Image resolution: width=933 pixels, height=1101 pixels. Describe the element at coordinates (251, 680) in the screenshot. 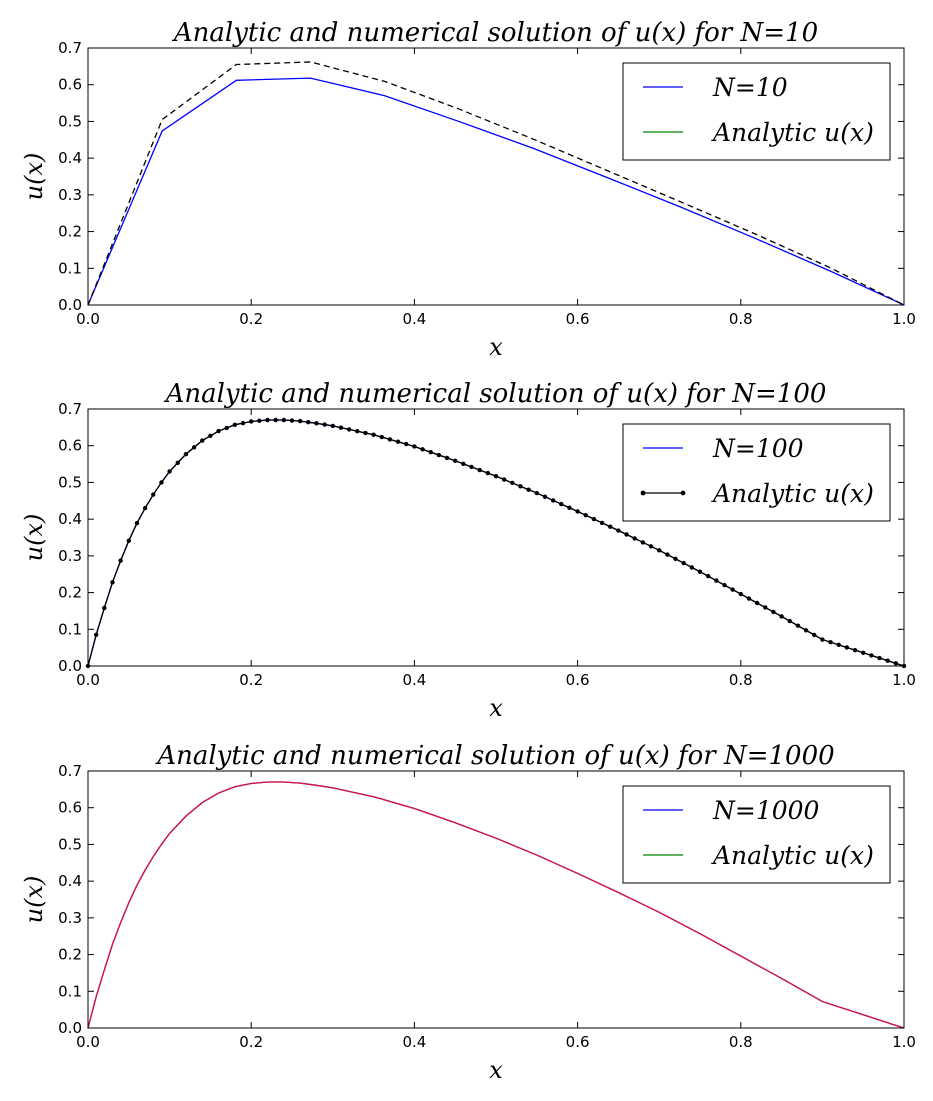

I see `x-tick-label: 0.2` at that location.